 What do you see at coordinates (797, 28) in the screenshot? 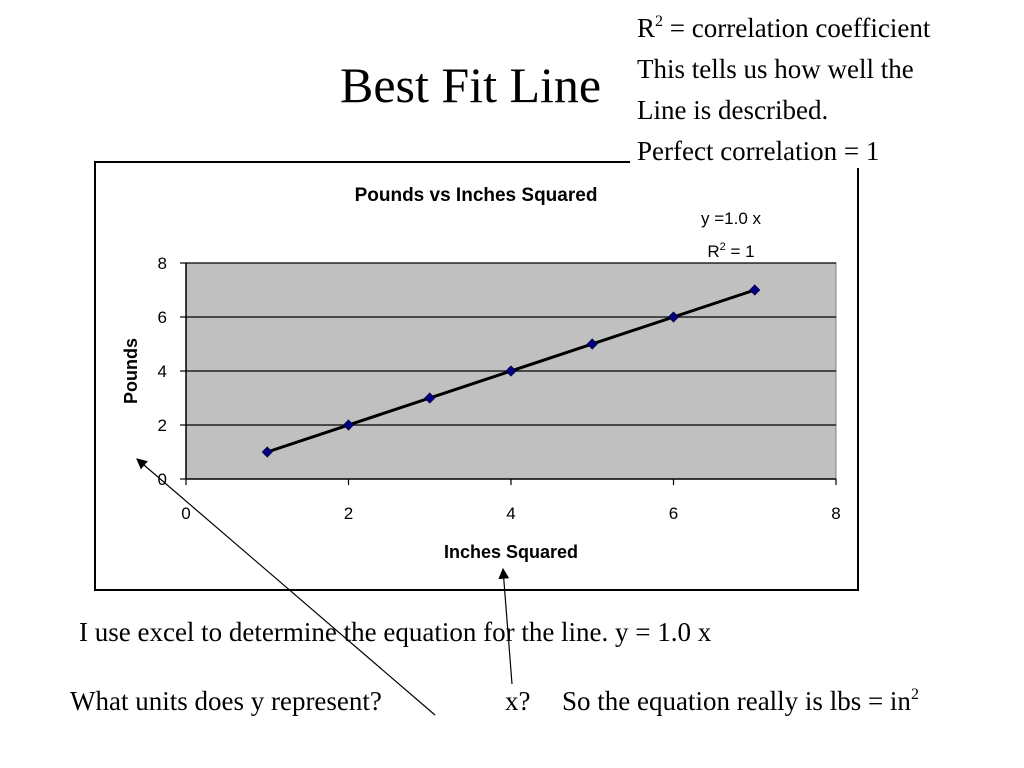
I see `note-r2-definition-text: = correlation coefficient` at bounding box center [797, 28].